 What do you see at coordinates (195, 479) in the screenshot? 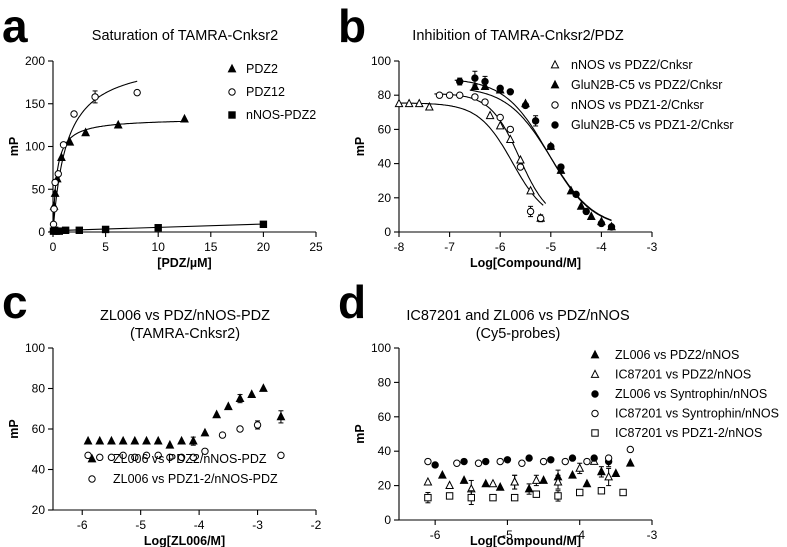
I see `legend-label: ZL006 vs PDZ1-2/nNOS-PDZ` at bounding box center [195, 479].